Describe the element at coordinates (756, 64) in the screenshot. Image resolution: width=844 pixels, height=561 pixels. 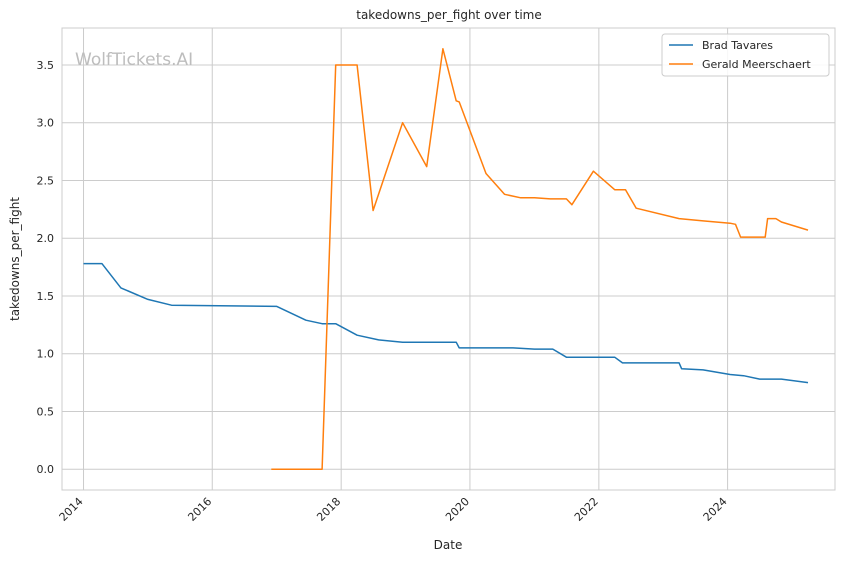
I see `legend-label-gerald-meerschaert: Gerald Meerschaert` at that location.